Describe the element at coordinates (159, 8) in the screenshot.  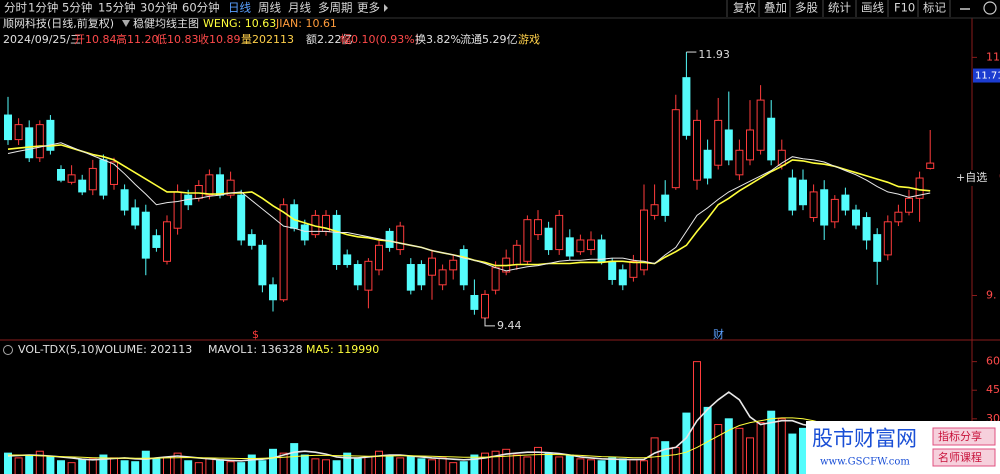
I see `period-tab: 30分钟` at that location.